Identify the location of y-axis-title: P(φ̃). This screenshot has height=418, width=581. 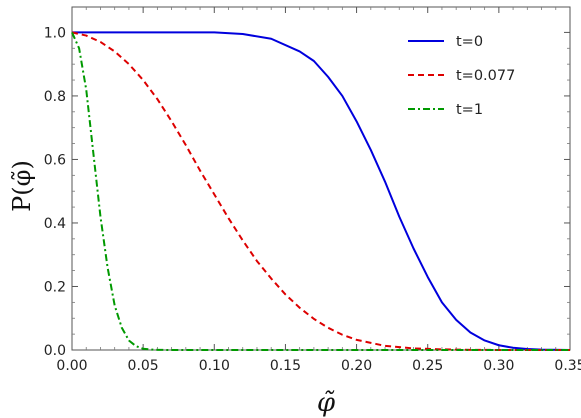
(22, 186).